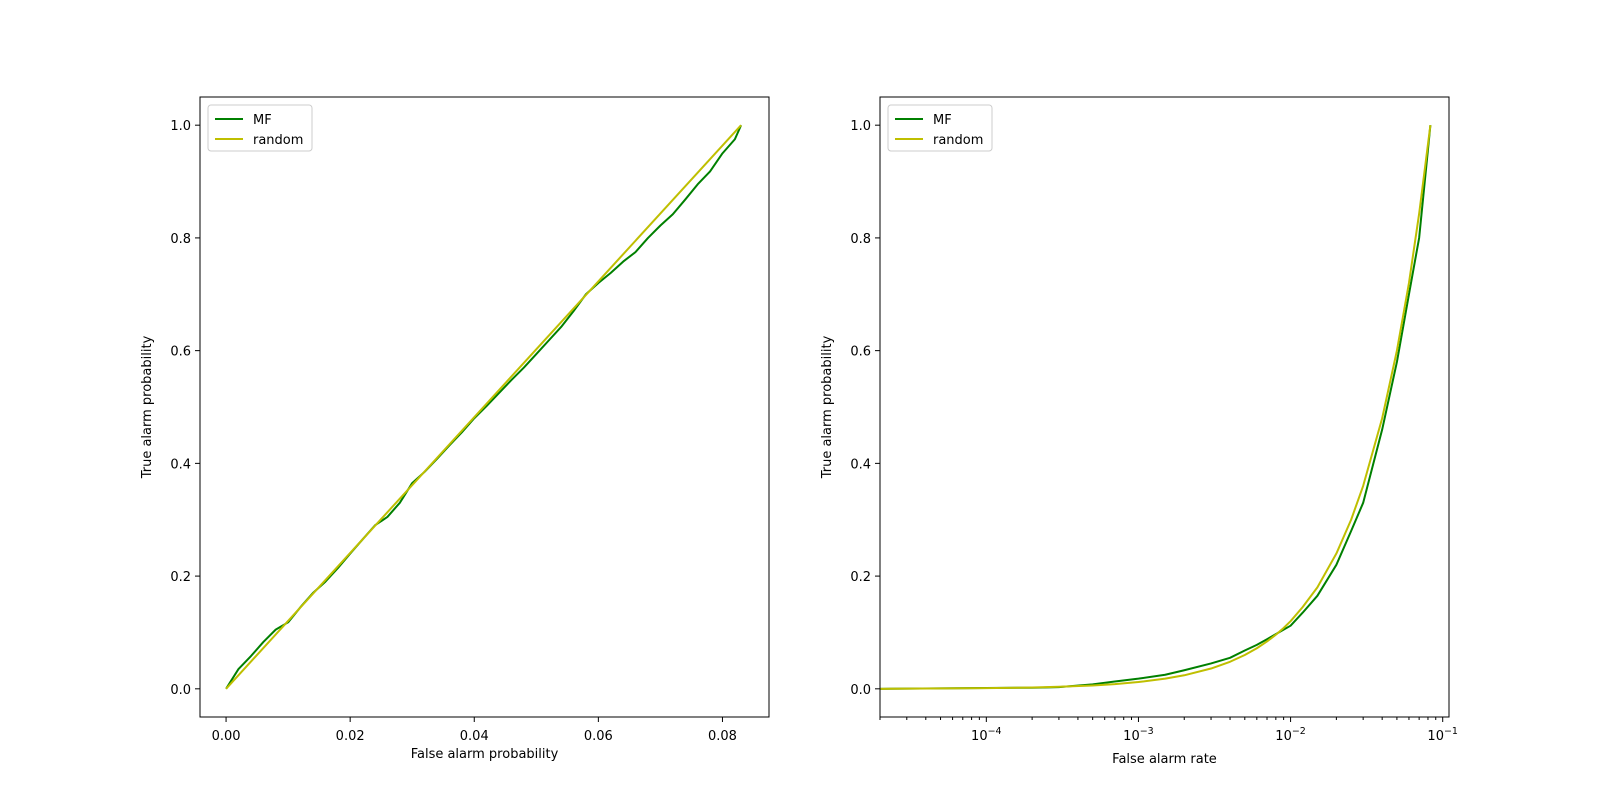 This screenshot has height=800, width=1600. What do you see at coordinates (986, 735) in the screenshot?
I see `x-tick-label: 10⁻⁴` at bounding box center [986, 735].